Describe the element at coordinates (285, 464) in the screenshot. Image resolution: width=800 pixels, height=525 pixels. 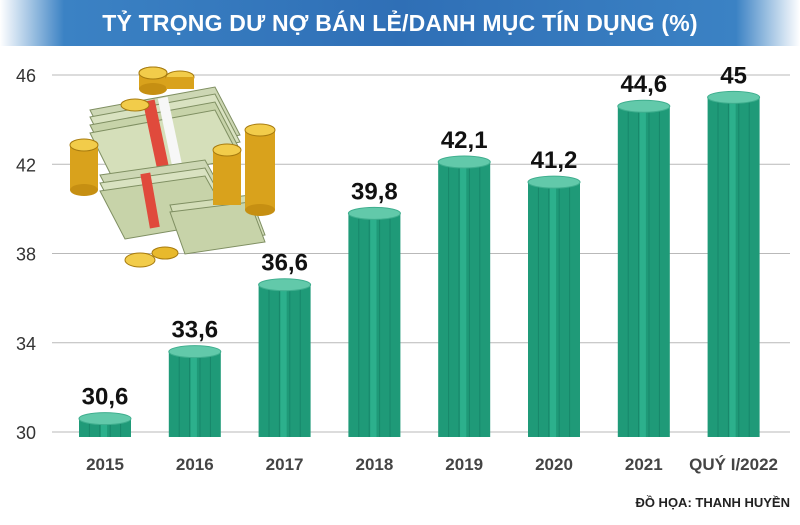
I see `x-tick-label: 2017` at that location.